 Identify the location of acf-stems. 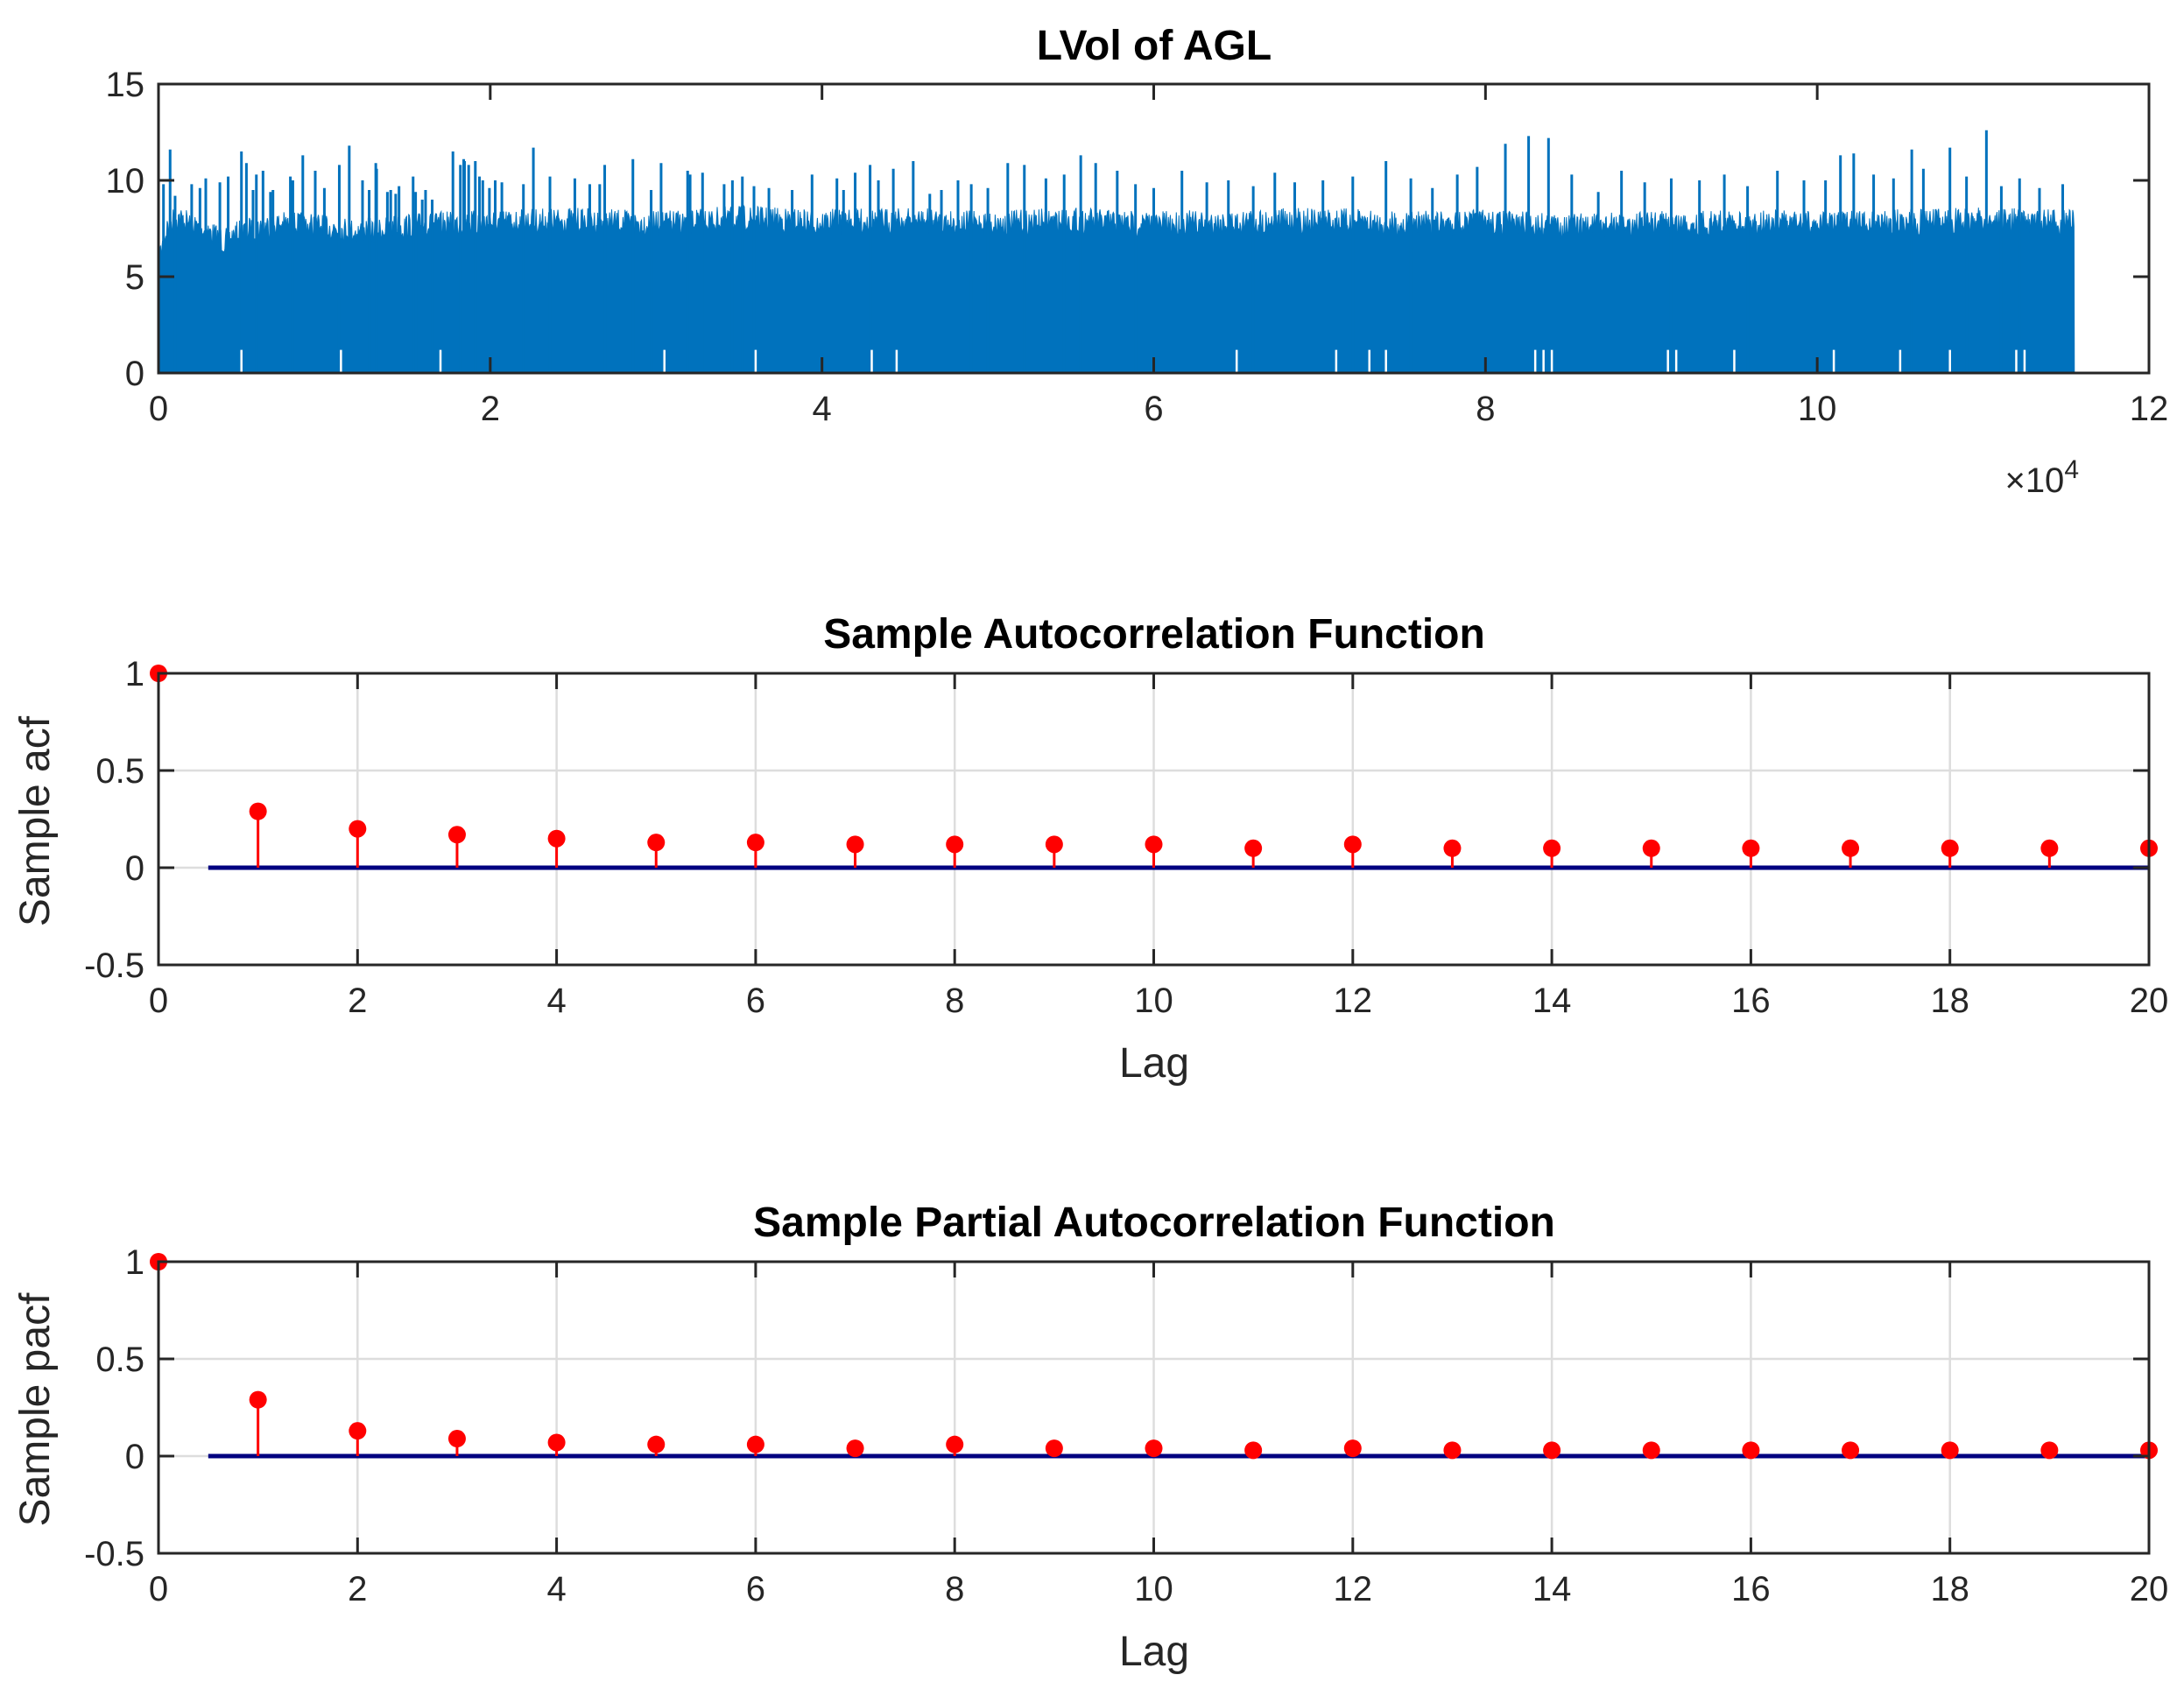
(1154, 767).